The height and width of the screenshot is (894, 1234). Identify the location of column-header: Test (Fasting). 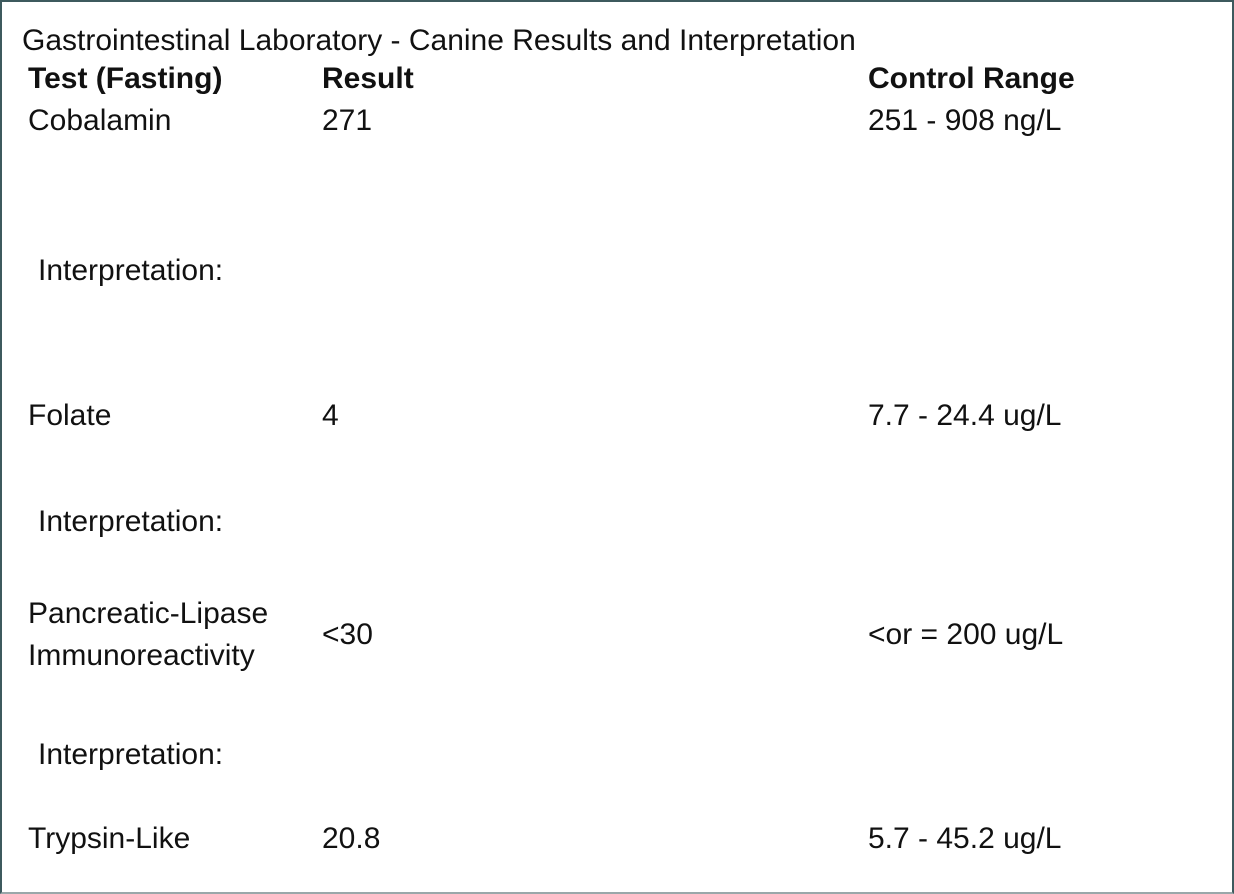
(125, 78).